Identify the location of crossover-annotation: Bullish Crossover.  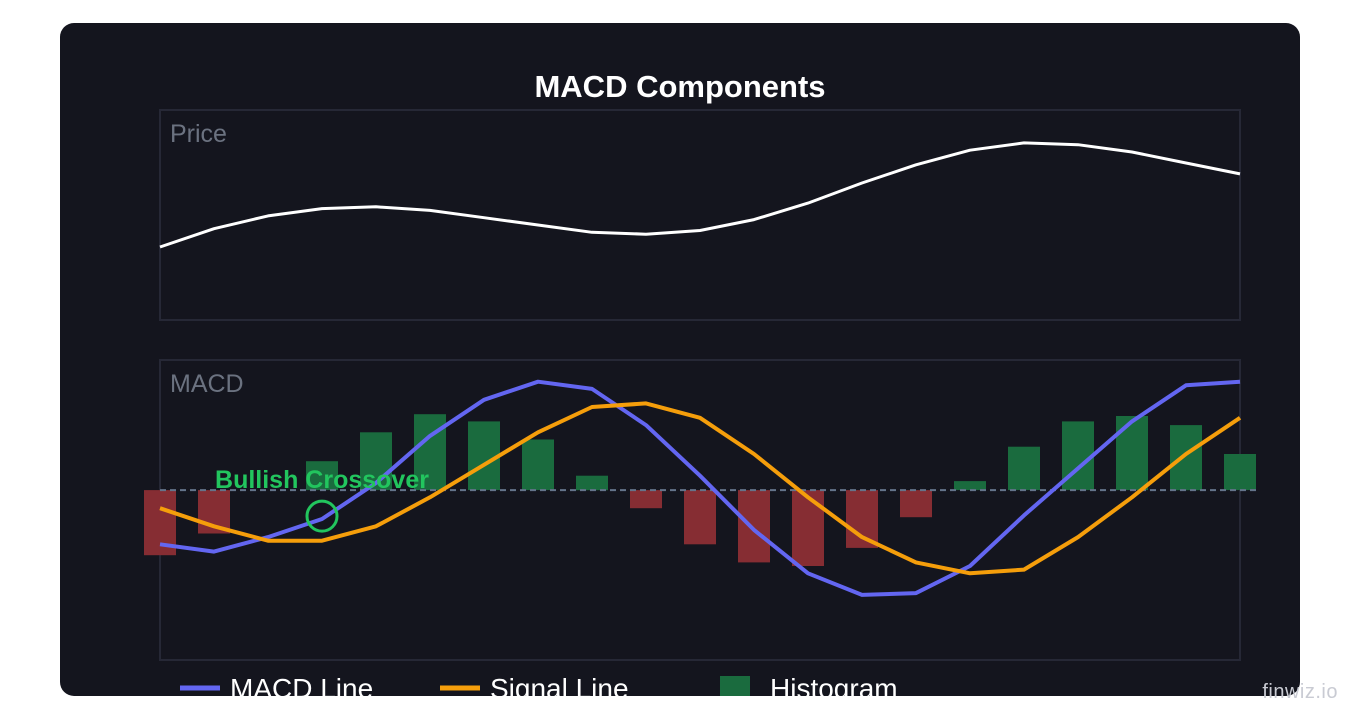
(322, 480).